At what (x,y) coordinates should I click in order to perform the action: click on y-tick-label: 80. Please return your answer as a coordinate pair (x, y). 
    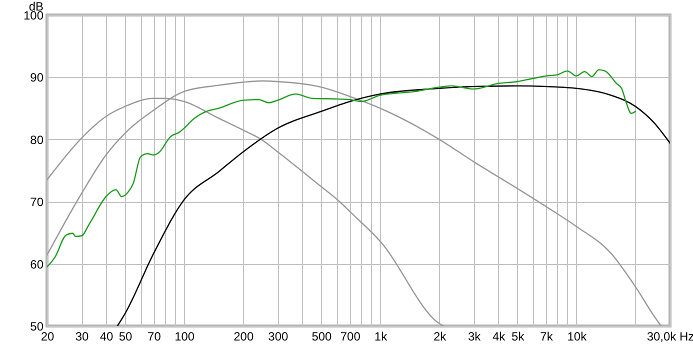
    Looking at the image, I should click on (37, 139).